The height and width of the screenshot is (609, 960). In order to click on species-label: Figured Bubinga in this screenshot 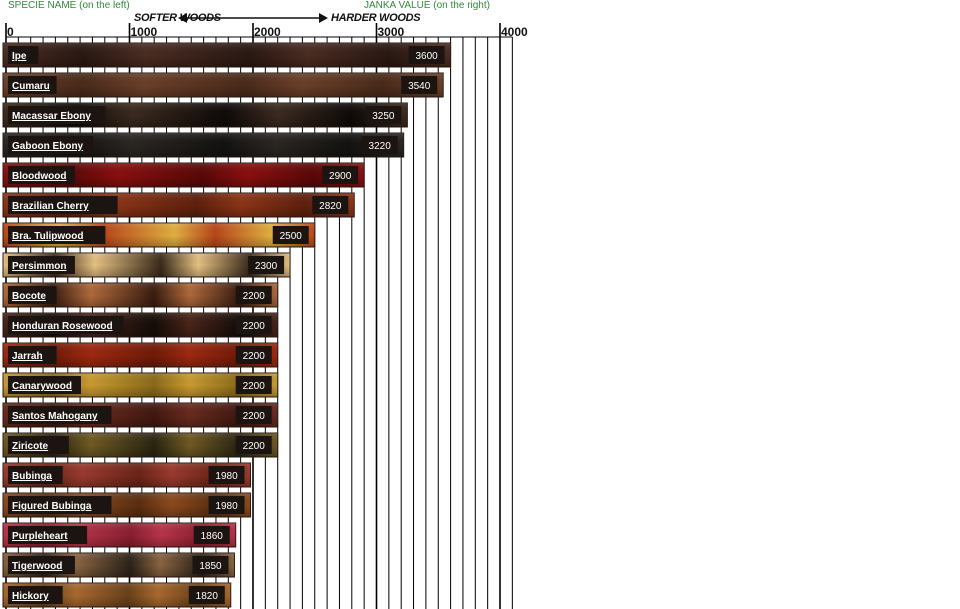, I will do `click(52, 506)`.